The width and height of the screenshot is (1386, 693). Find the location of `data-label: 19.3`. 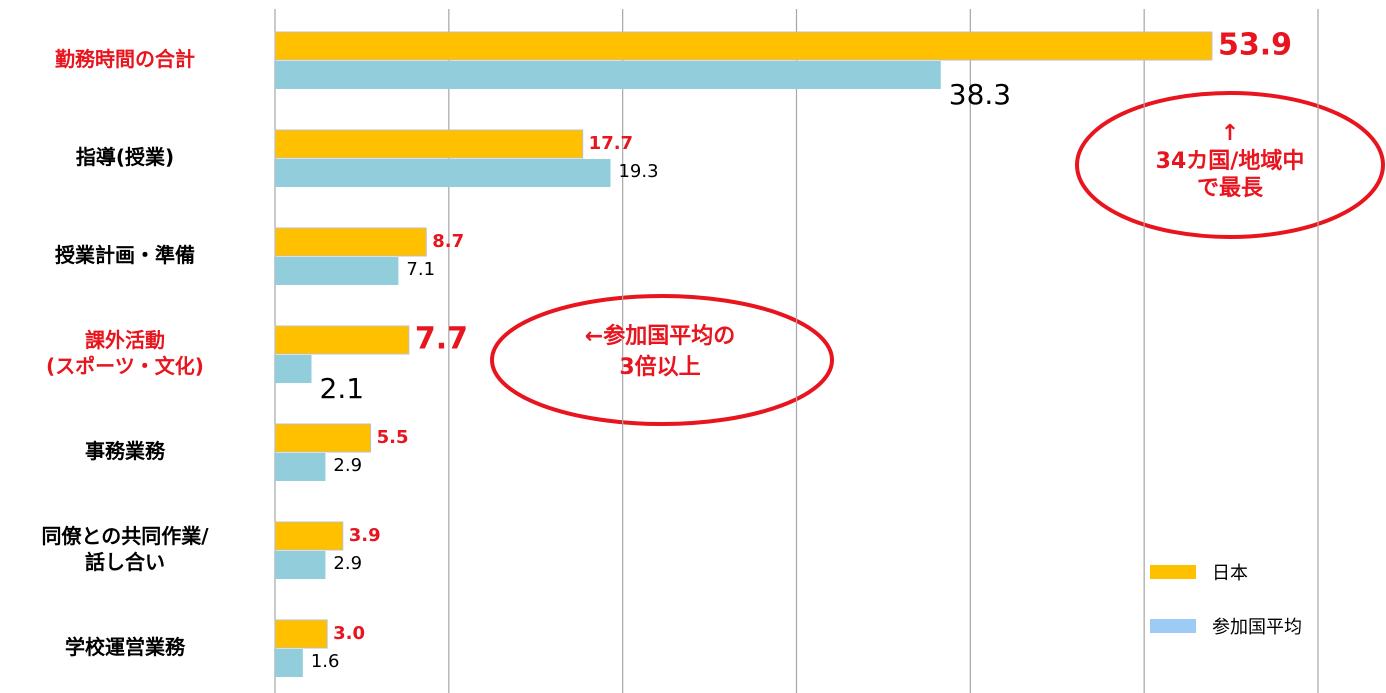

data-label: 19.3 is located at coordinates (638, 171).